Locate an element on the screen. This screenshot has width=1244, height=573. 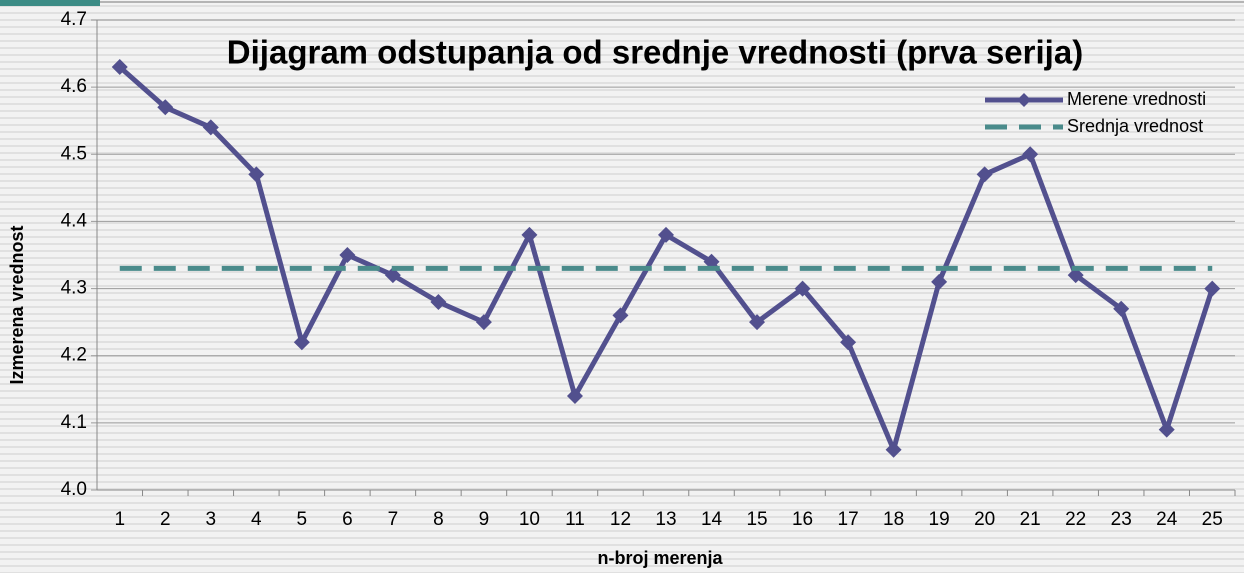
corner-accent is located at coordinates (50, 3).